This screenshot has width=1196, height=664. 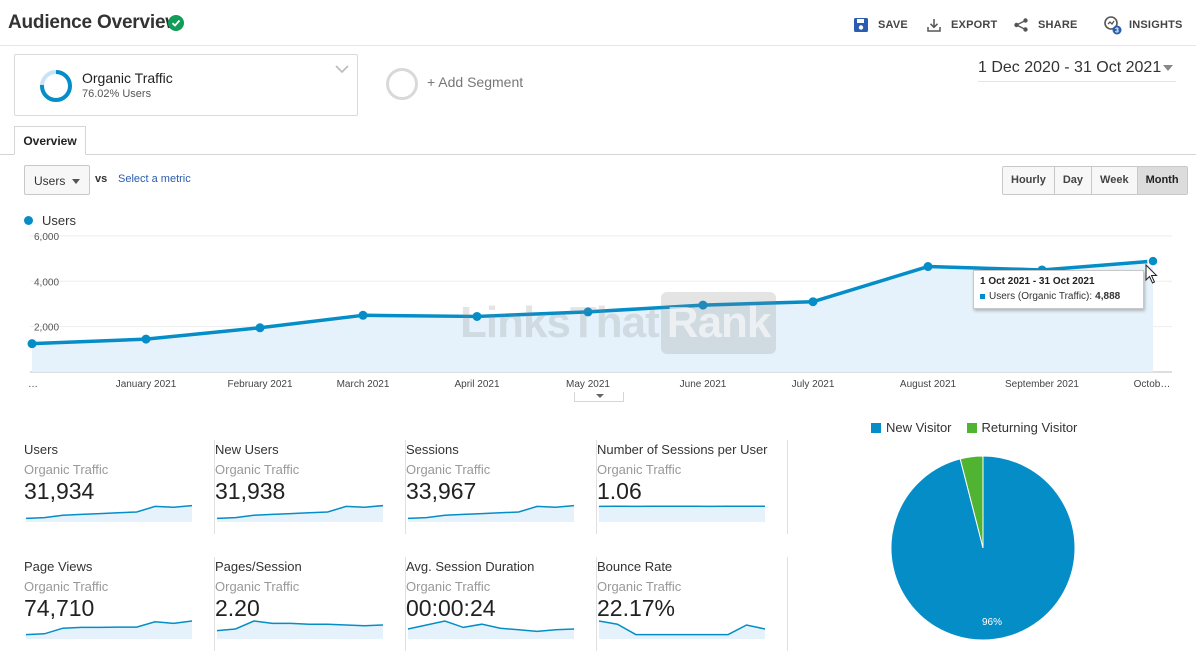 I want to click on granularity-day: Day, so click(x=1072, y=180).